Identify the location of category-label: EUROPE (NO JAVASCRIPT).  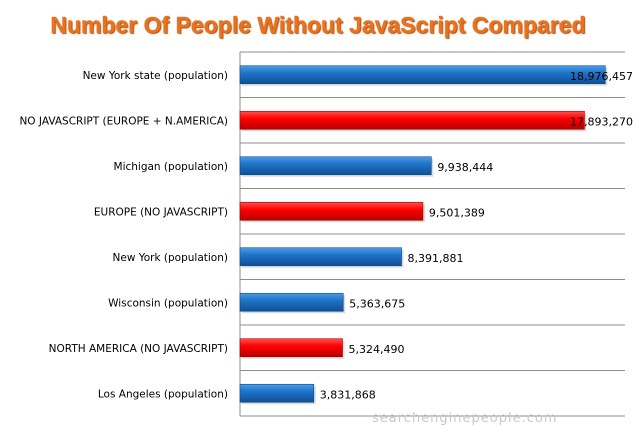
(161, 212).